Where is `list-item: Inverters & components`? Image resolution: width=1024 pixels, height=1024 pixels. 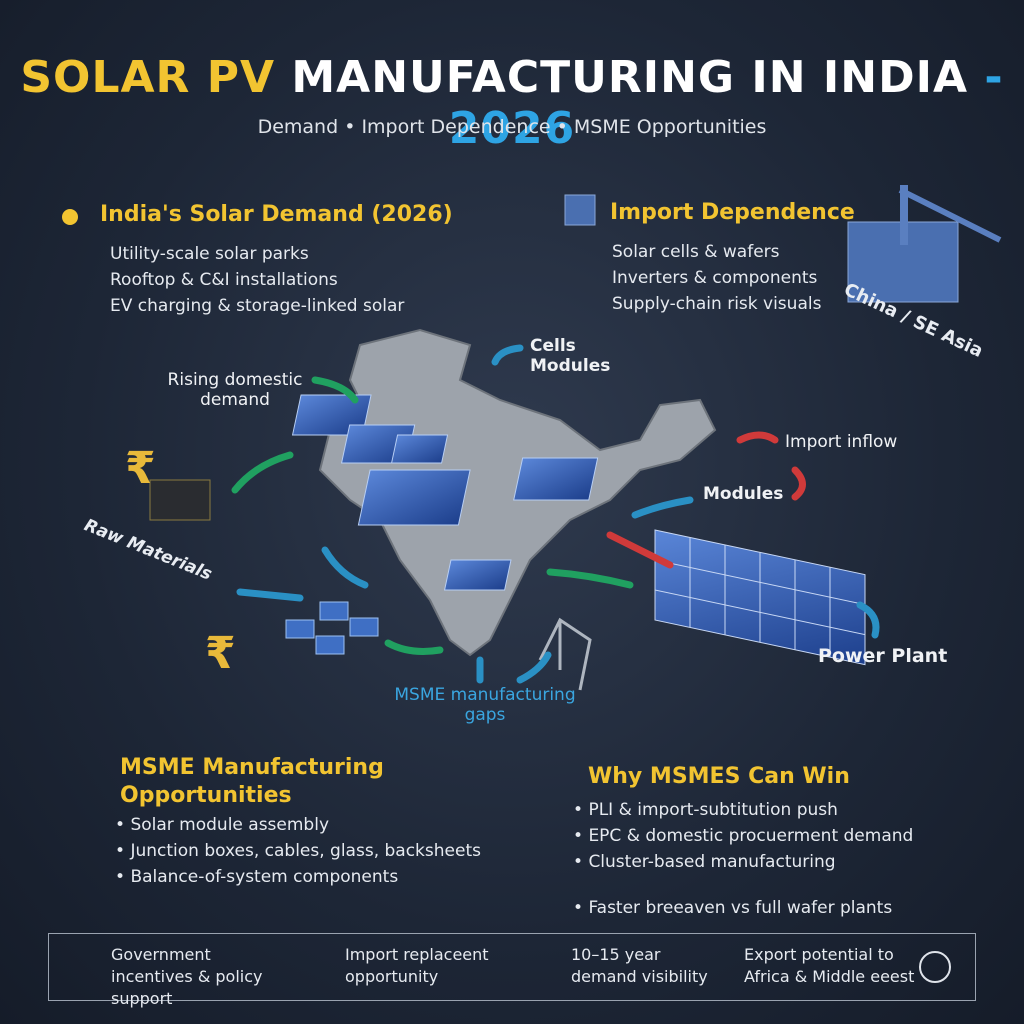 list-item: Inverters & components is located at coordinates (715, 278).